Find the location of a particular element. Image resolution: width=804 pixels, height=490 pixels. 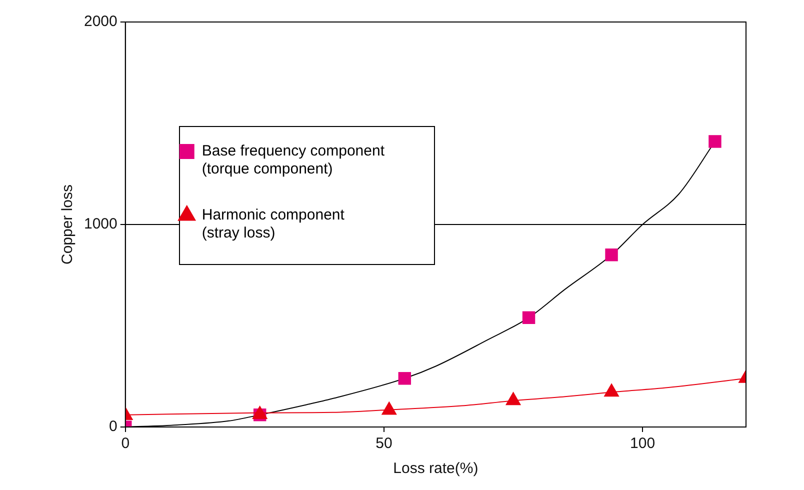

y-tick-label: 1000 is located at coordinates (101, 224).